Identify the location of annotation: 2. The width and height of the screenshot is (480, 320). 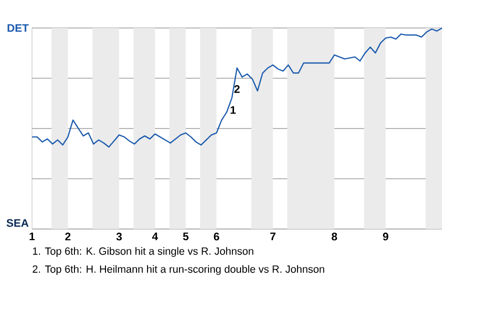
(237, 89).